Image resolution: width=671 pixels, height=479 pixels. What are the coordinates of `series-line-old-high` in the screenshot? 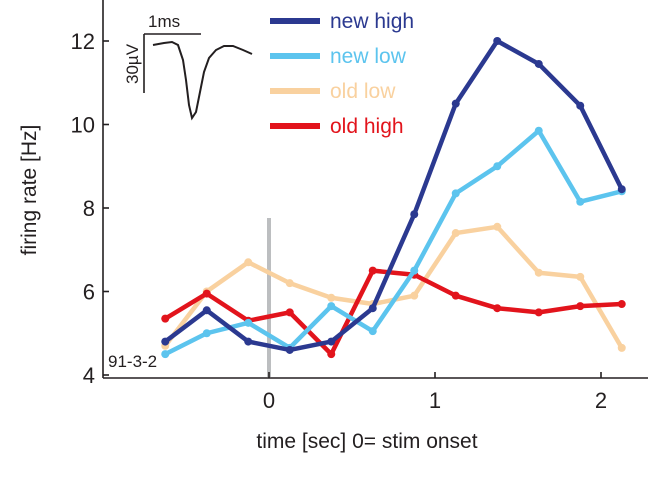 It's located at (393, 312).